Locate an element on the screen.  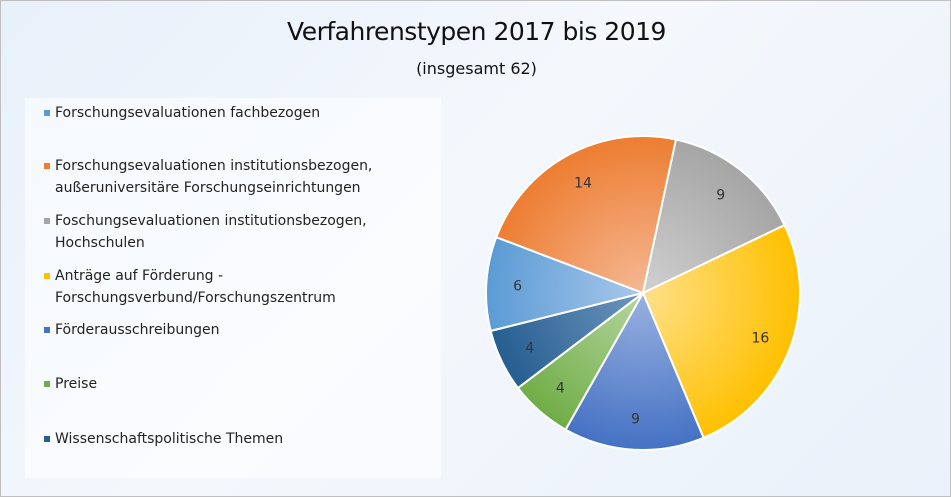
legend-label: Forschungsverbund/Forschungszentrum is located at coordinates (195, 298).